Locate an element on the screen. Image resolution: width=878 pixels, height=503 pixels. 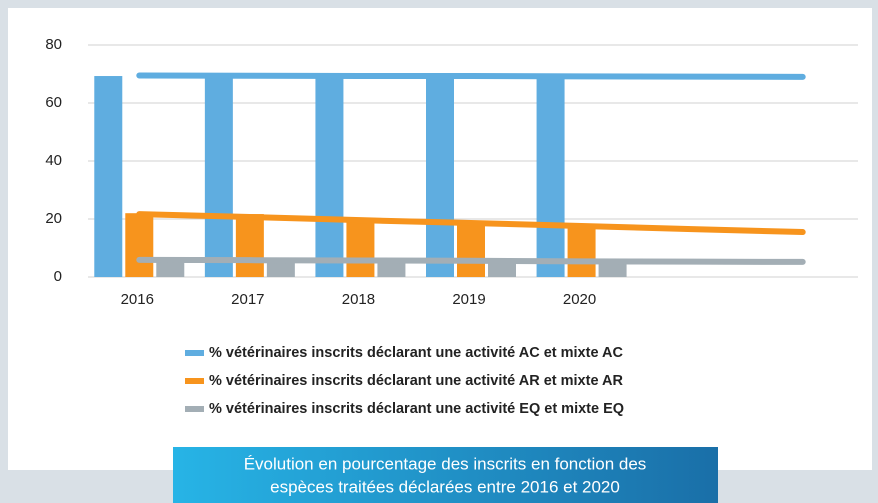
caption-box is located at coordinates (445, 475).